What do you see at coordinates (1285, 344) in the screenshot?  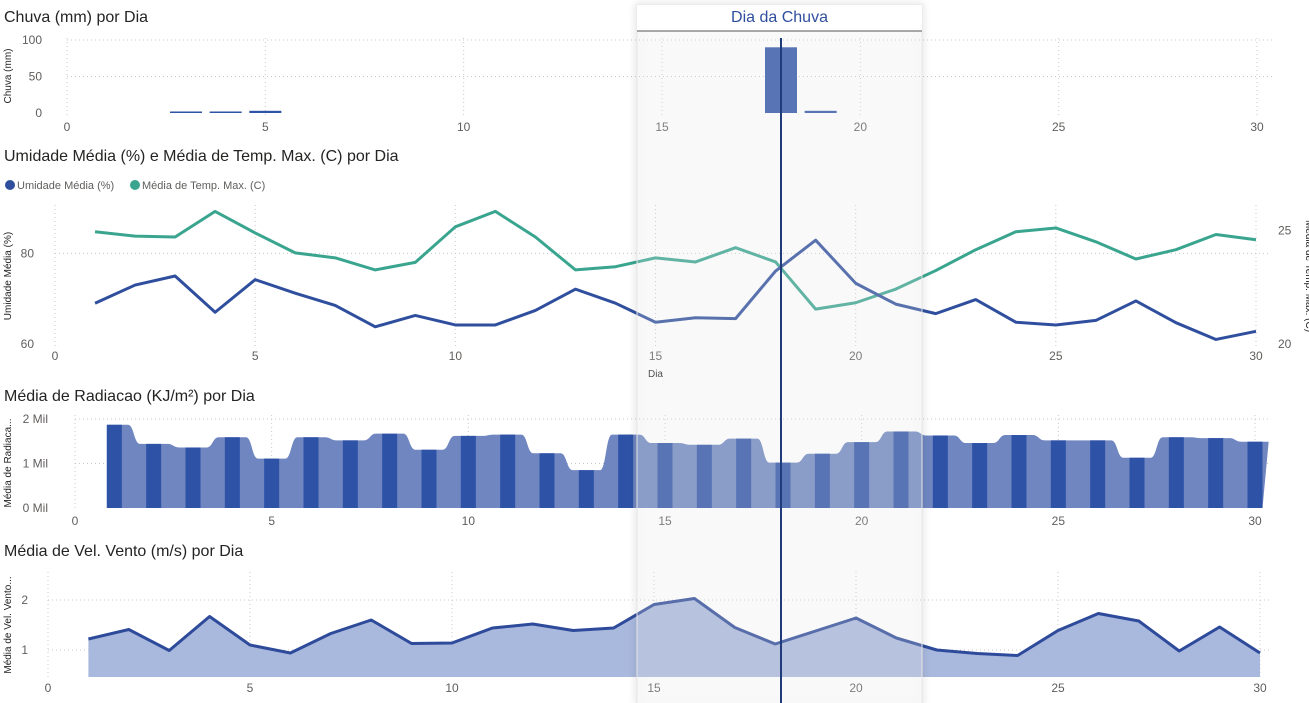 I see `y2-tick-label: 20` at bounding box center [1285, 344].